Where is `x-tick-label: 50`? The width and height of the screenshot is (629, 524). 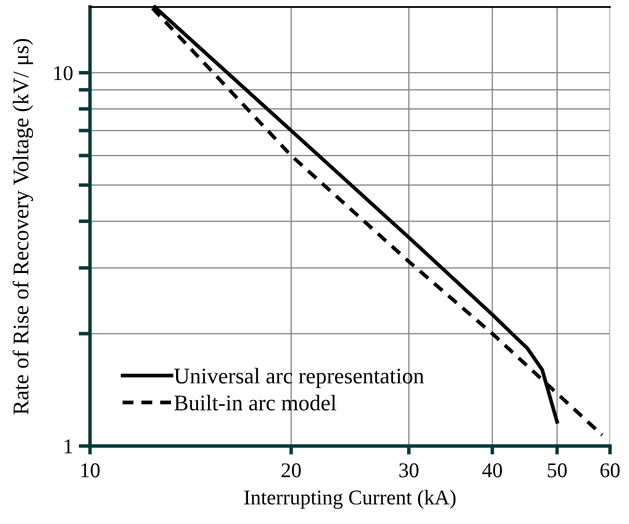
x-tick-label: 50 is located at coordinates (557, 470).